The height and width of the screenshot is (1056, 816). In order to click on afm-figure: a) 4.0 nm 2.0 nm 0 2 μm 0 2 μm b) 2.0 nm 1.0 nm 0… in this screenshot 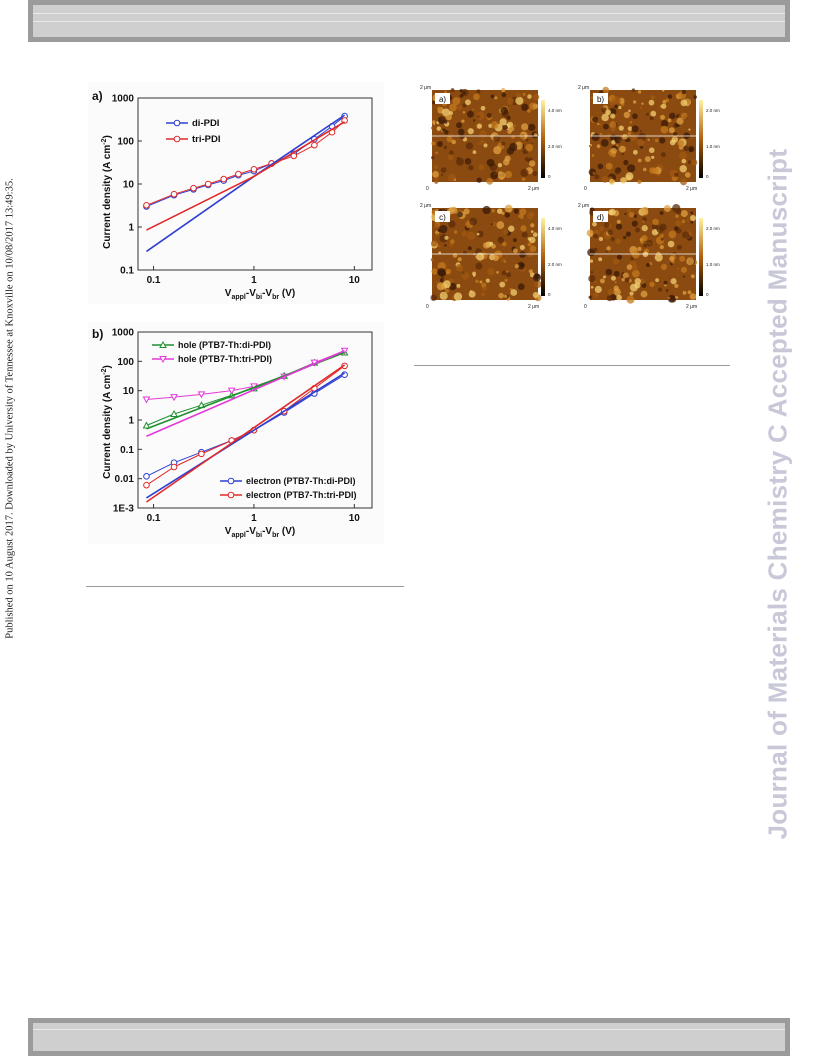, I will do `click(576, 202)`.